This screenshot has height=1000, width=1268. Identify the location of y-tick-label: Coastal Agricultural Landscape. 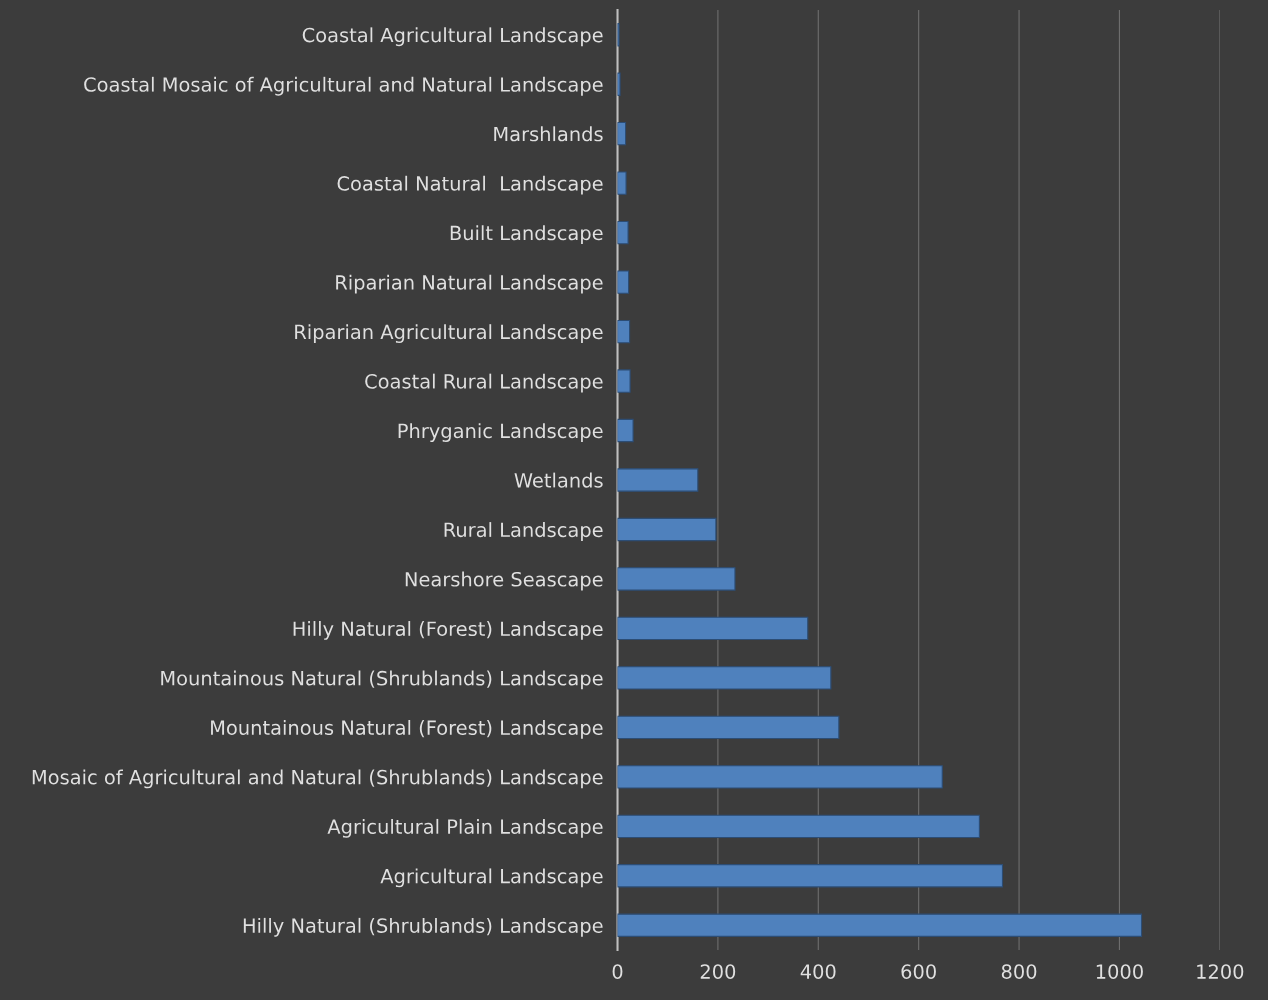
(452, 37).